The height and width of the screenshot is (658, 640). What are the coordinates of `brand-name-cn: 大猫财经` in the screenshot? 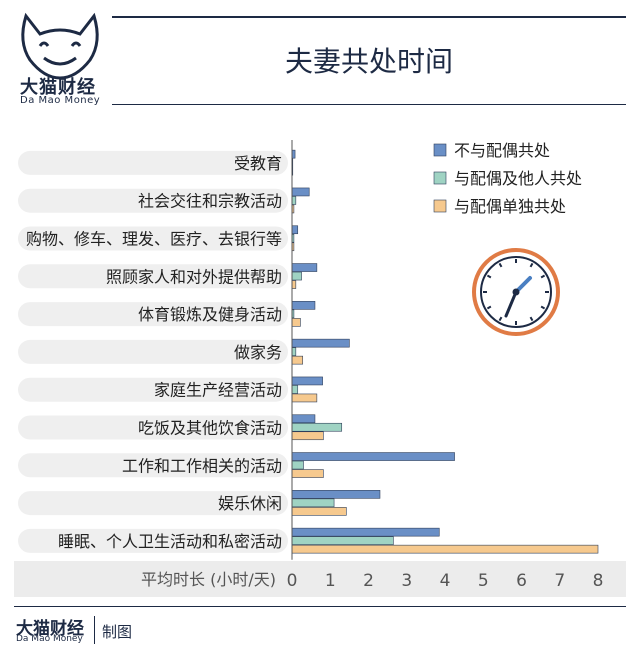 It's located at (58, 87).